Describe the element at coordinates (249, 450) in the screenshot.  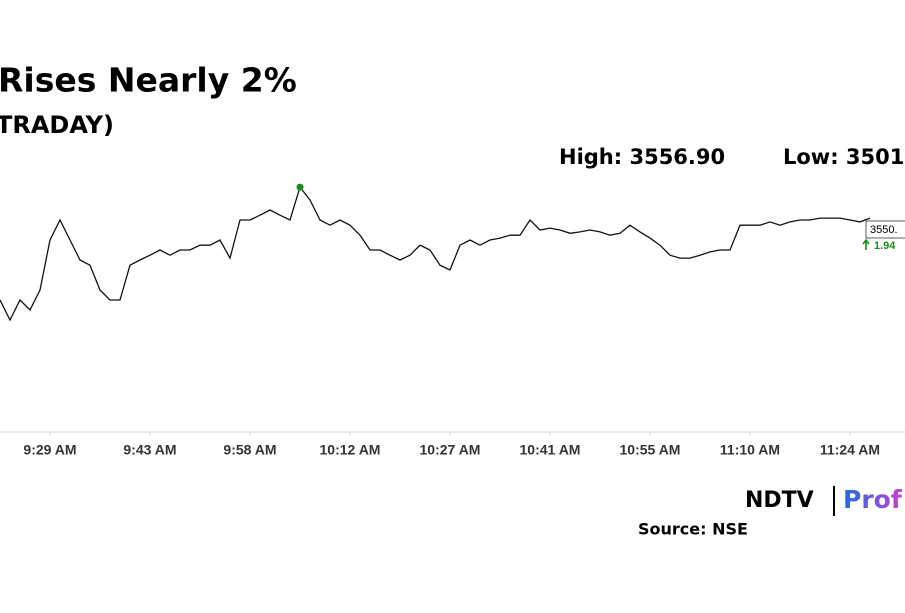
I see `x-tick-label: 9:58 AM` at that location.